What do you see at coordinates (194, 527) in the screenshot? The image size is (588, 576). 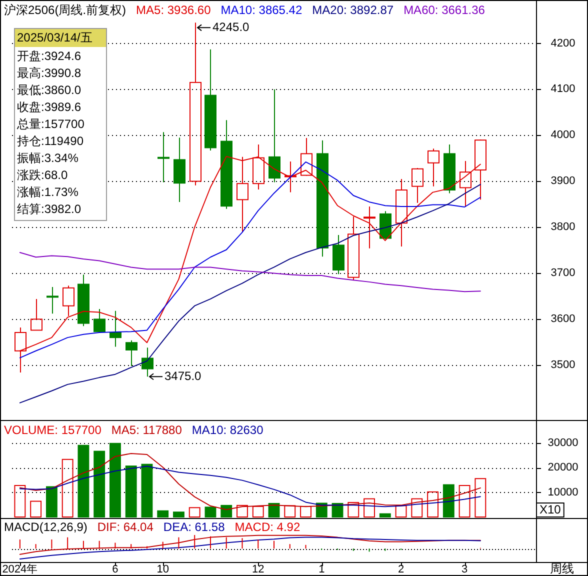 I see `series-label: DEA: 61.58` at bounding box center [194, 527].